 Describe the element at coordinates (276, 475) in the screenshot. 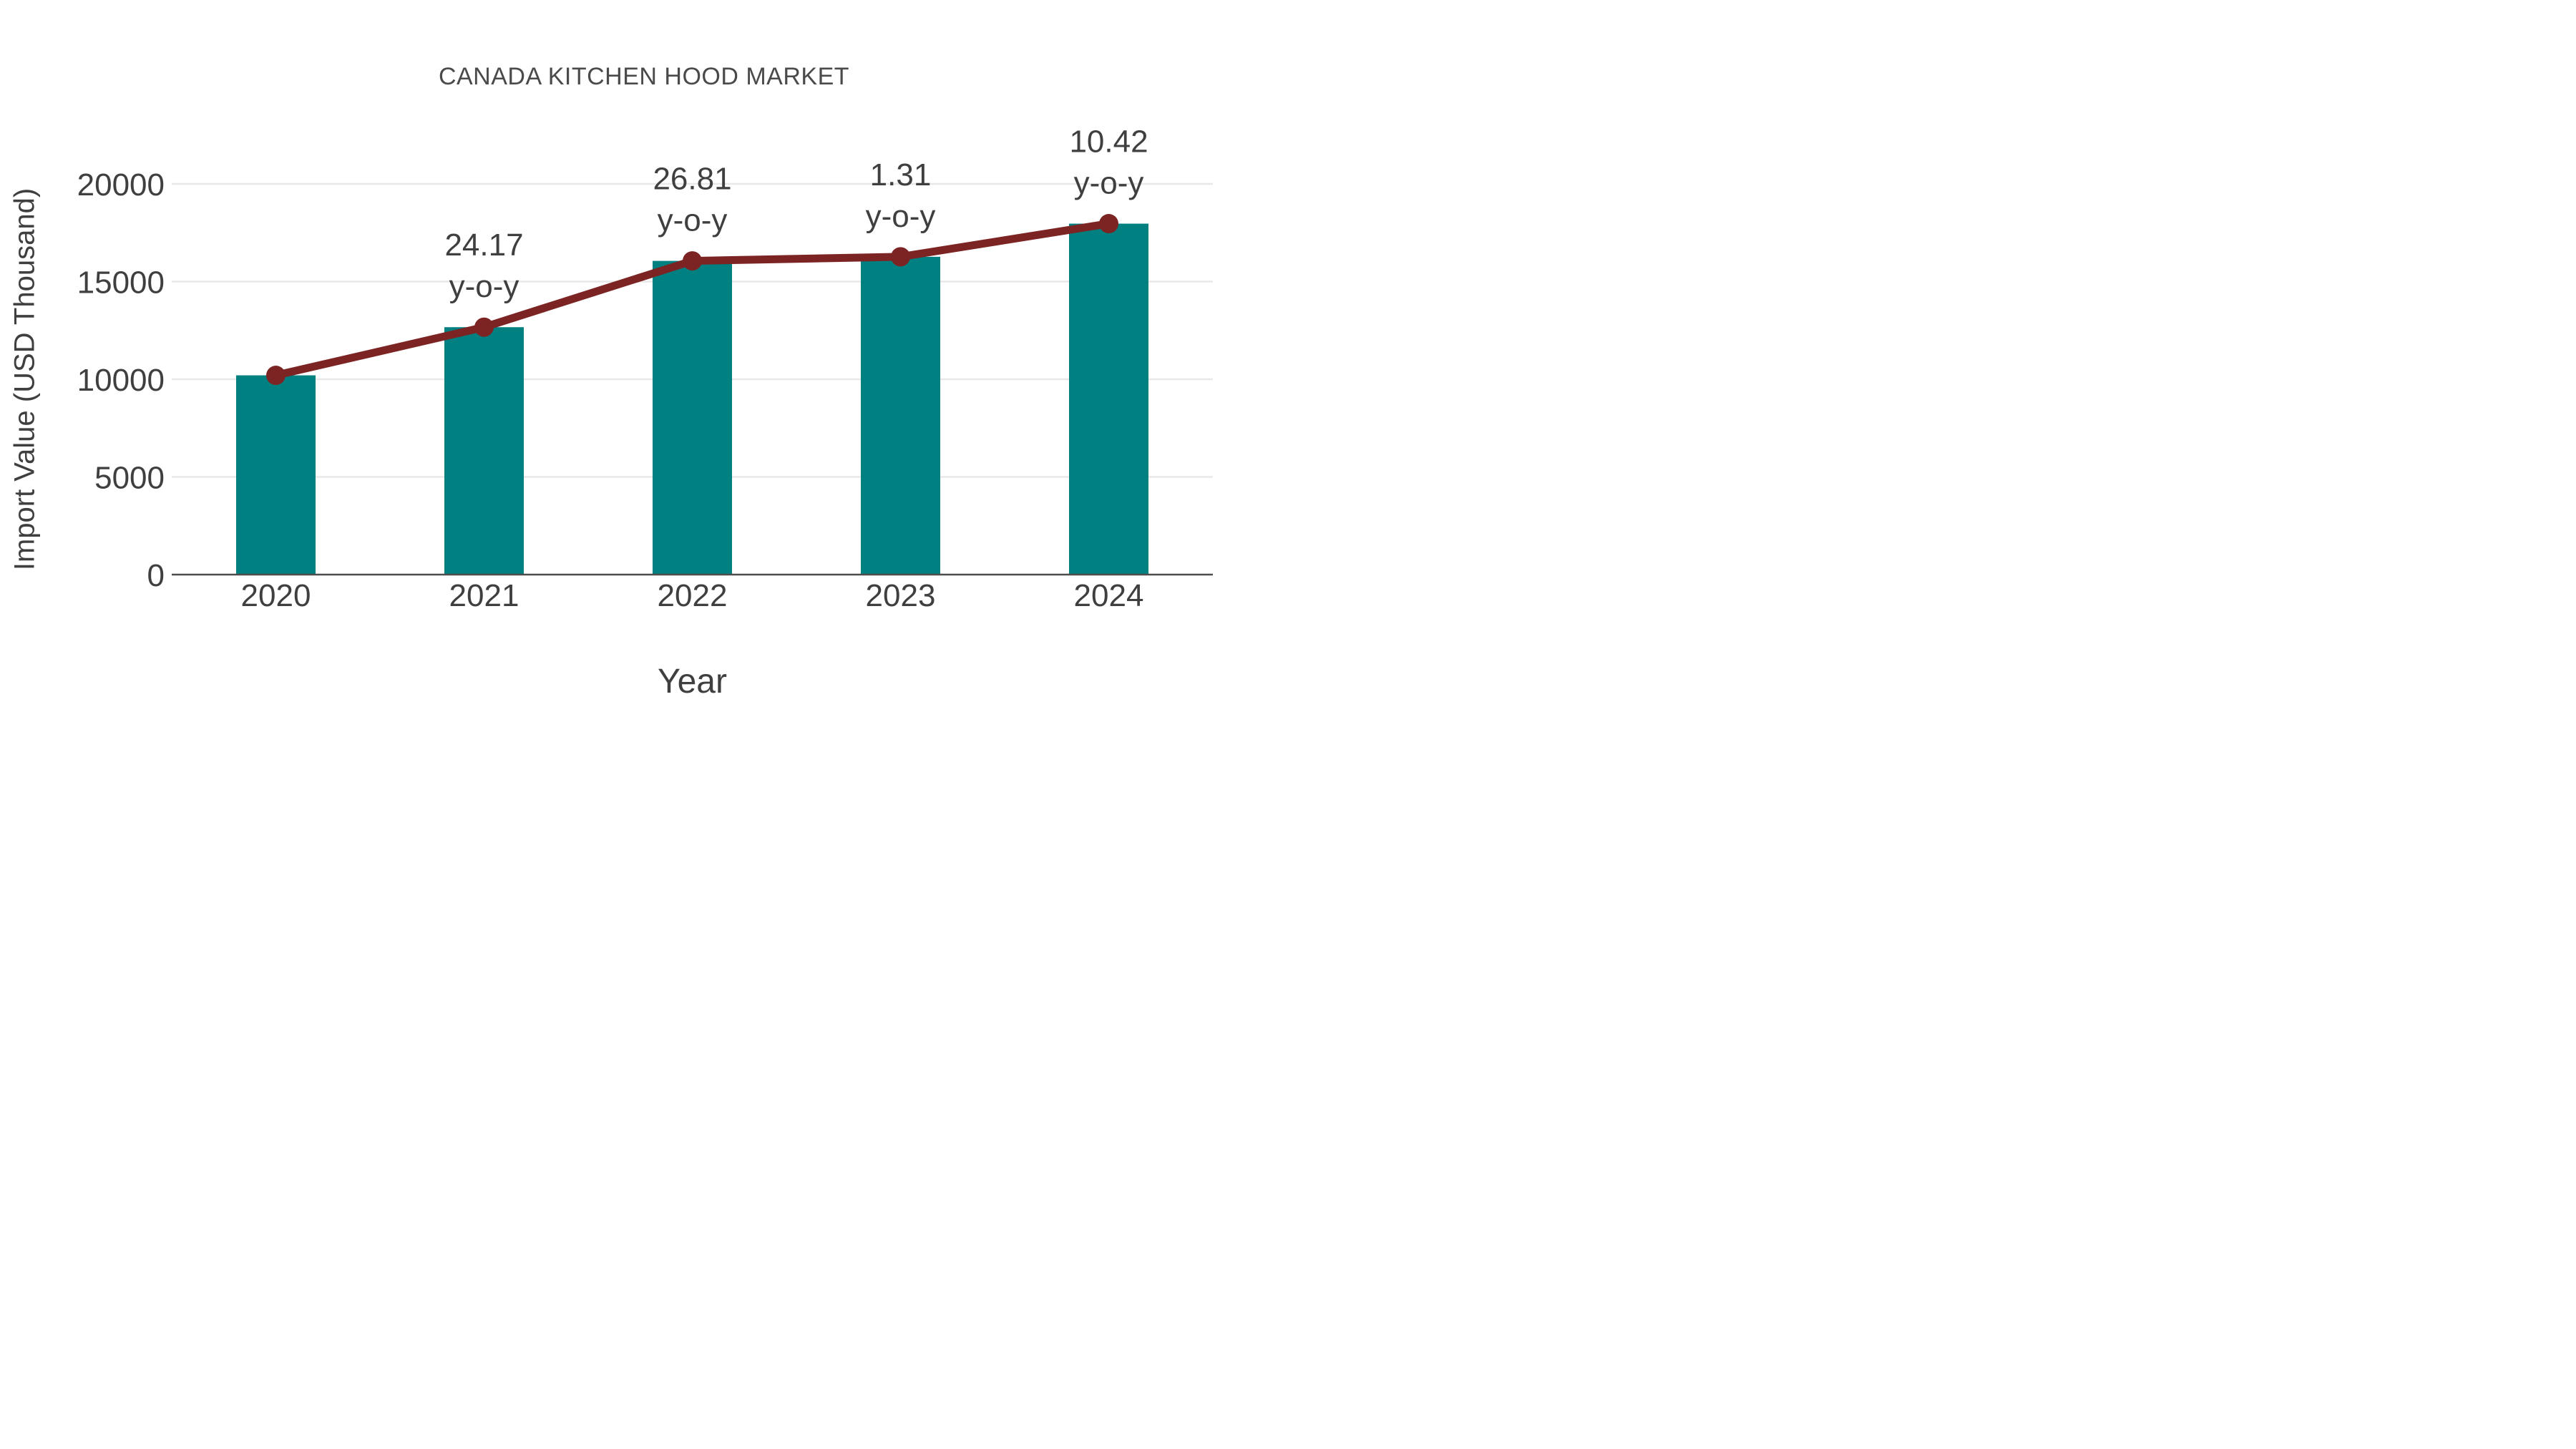

I see `bar-2020` at that location.